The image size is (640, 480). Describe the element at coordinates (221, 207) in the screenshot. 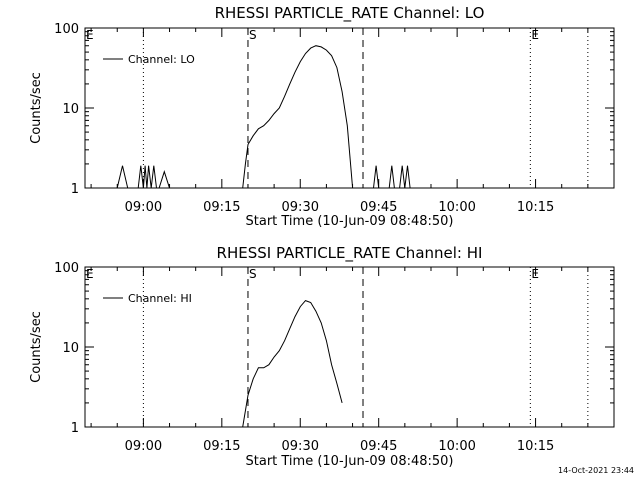

I see `panel1-x-tick-label: 09:15` at that location.